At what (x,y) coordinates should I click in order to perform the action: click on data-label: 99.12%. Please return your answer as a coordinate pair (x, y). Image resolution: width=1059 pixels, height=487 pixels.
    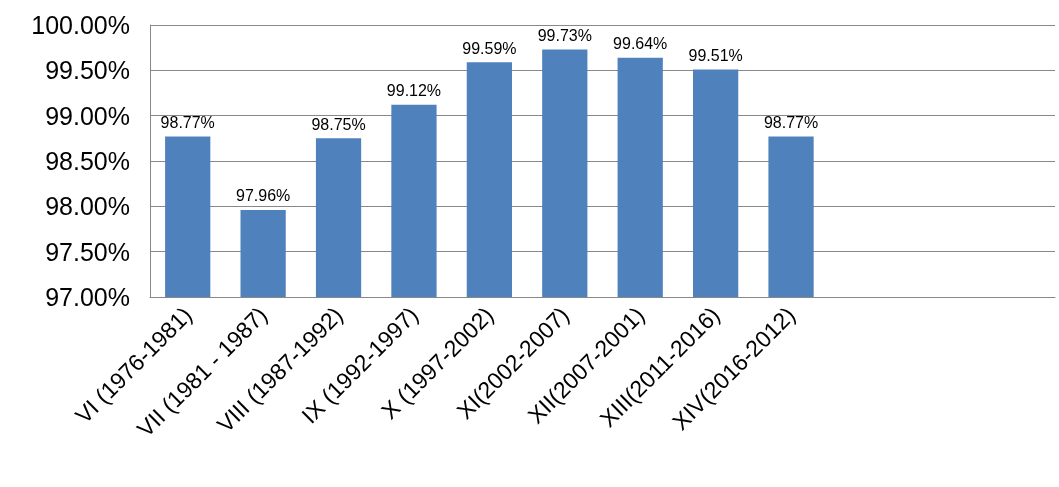
    Looking at the image, I should click on (414, 91).